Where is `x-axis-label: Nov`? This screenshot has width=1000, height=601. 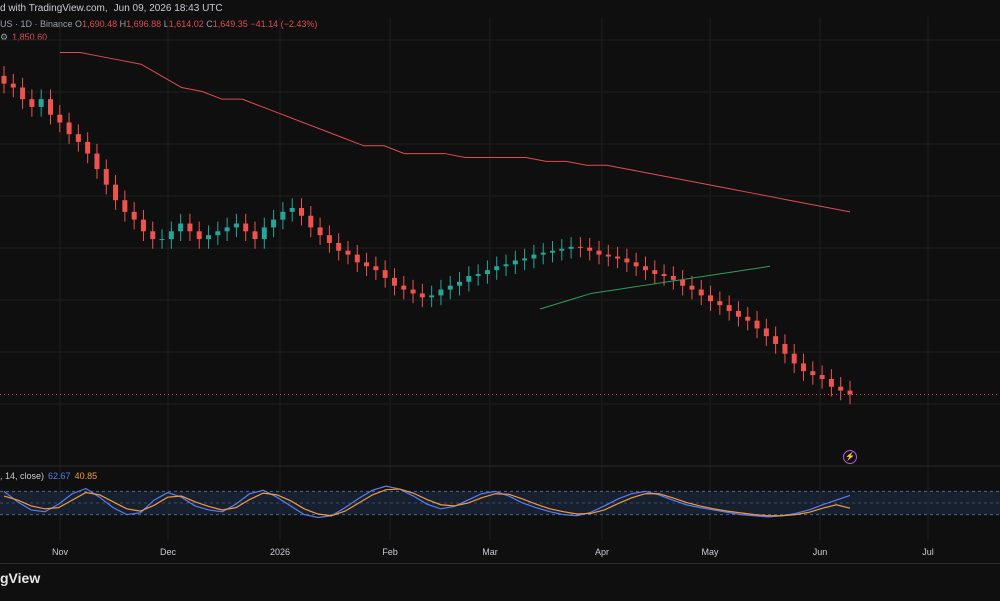 x-axis-label: Nov is located at coordinates (60, 552).